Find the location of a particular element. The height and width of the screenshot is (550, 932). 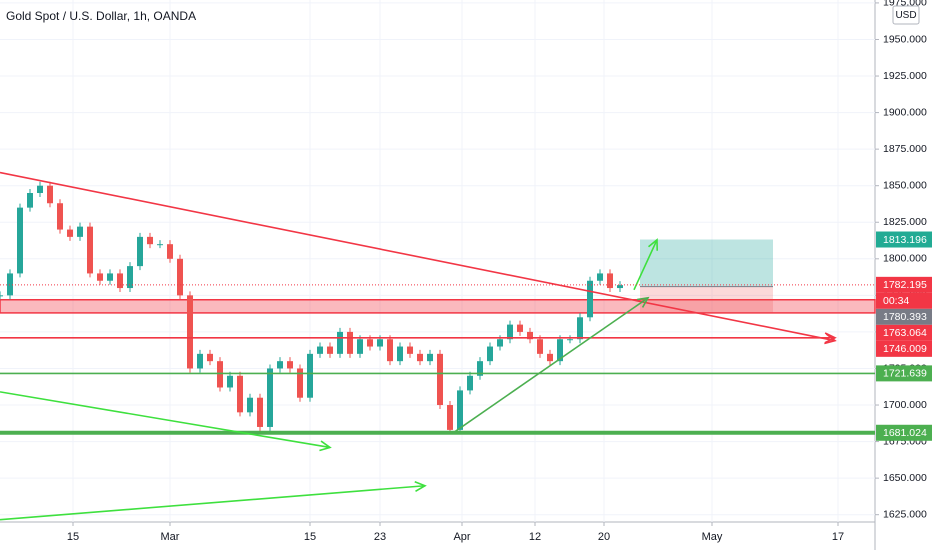

y-tick-label: 1650.000 is located at coordinates (905, 478).